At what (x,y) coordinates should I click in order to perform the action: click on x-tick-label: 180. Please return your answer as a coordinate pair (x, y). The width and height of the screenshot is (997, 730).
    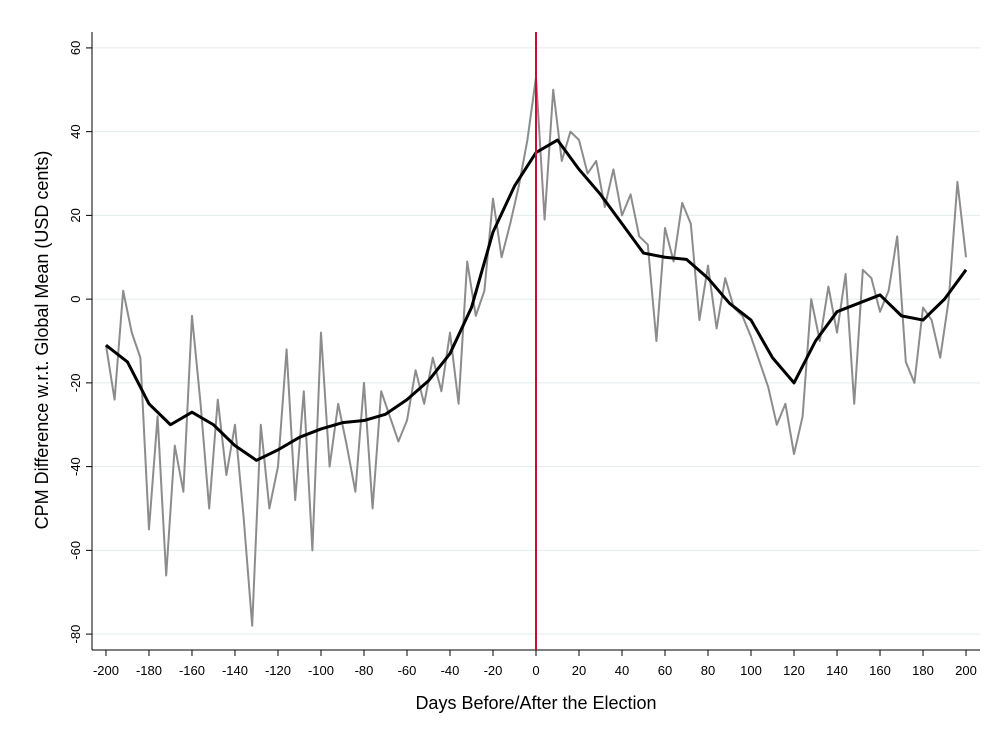
    Looking at the image, I should click on (923, 670).